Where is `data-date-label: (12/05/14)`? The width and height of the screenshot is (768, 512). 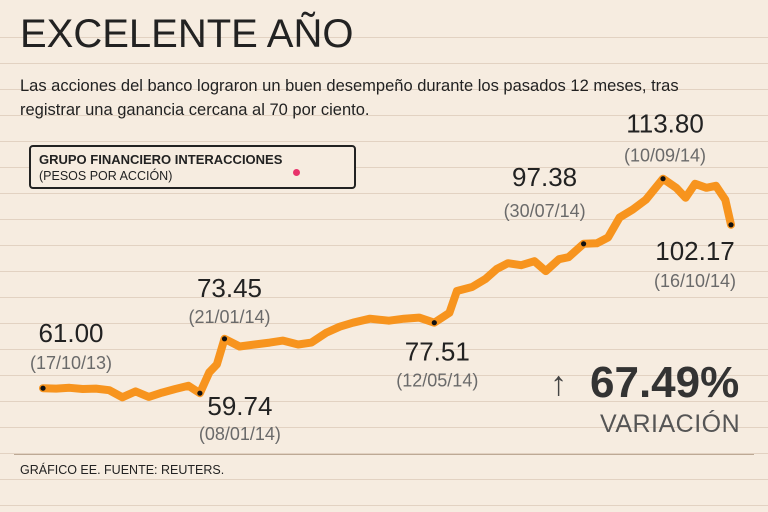 data-date-label: (12/05/14) is located at coordinates (437, 381).